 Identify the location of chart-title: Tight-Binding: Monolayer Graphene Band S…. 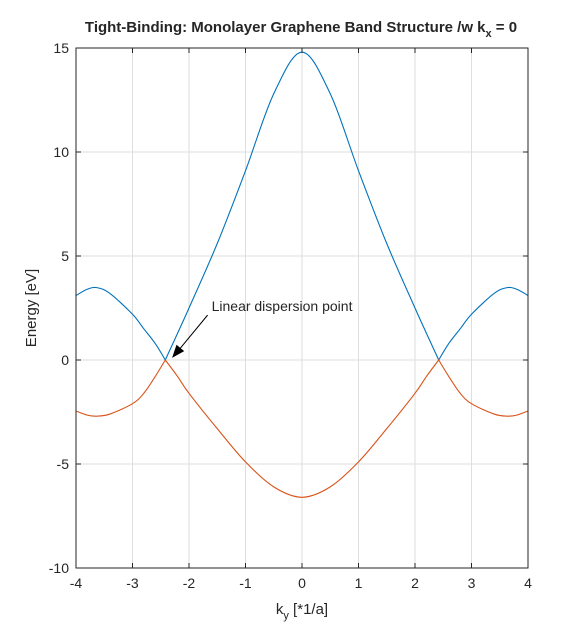
(301, 29).